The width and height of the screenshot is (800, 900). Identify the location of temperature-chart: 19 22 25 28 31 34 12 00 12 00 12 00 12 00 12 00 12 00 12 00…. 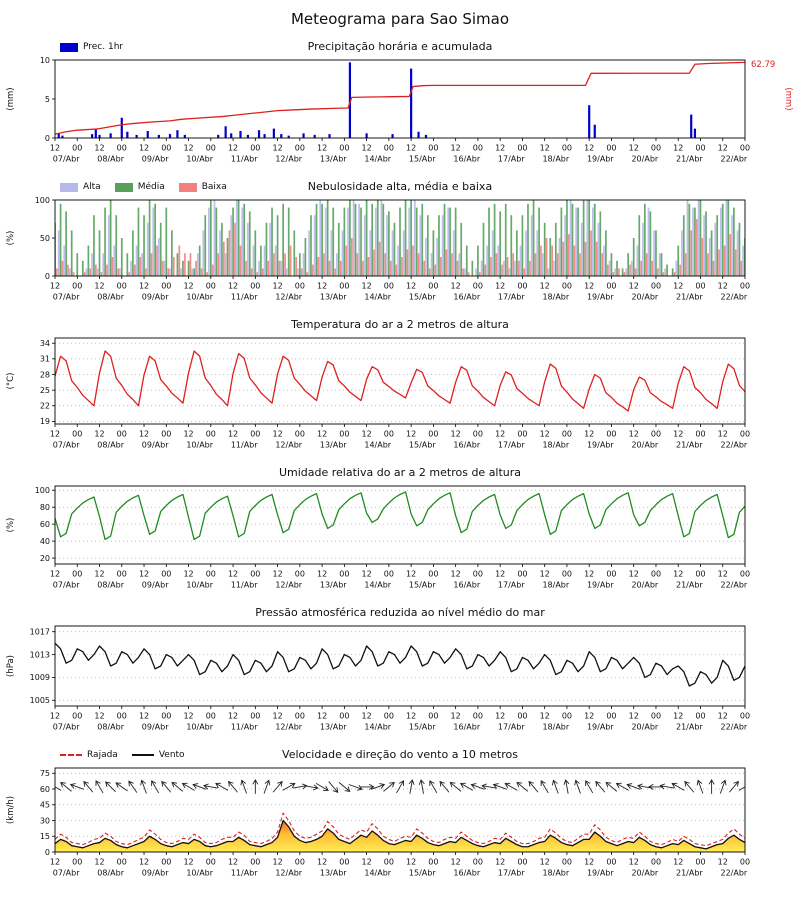
(378, 393).